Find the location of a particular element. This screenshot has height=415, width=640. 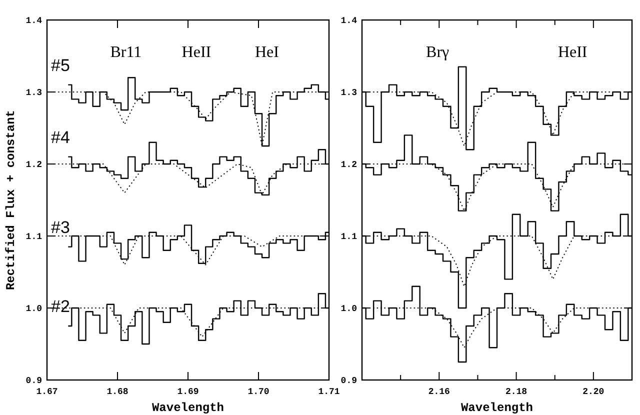

x-tick-label: 1.70 is located at coordinates (259, 392).